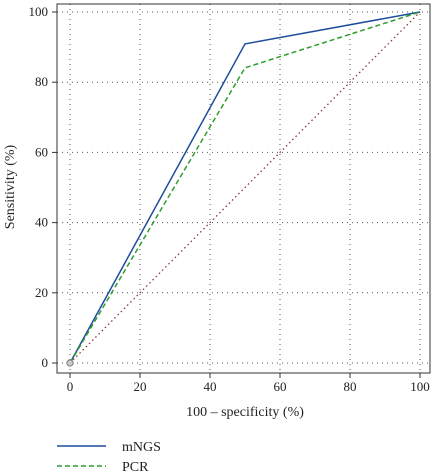 Image resolution: width=433 pixels, height=473 pixels. What do you see at coordinates (350, 386) in the screenshot?
I see `x-tick-label: 80` at bounding box center [350, 386].